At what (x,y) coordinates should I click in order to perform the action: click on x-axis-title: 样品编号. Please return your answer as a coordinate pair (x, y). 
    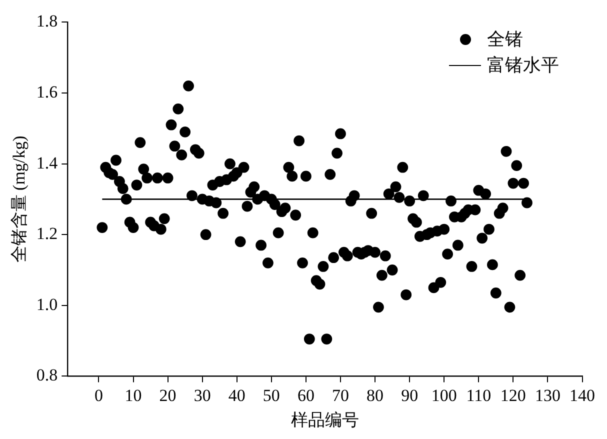
    Looking at the image, I should click on (324, 420).